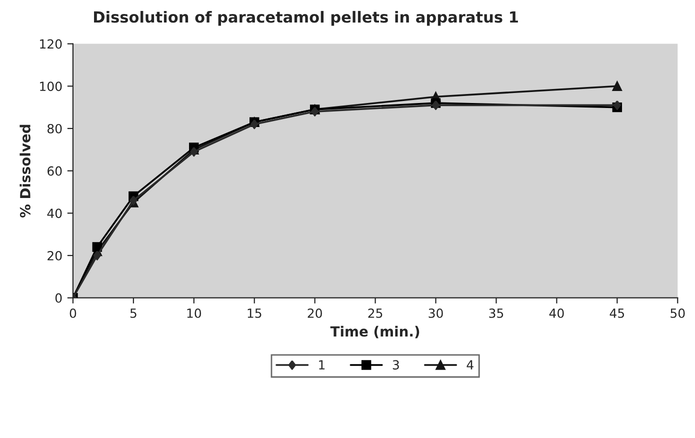  Describe the element at coordinates (54, 213) in the screenshot. I see `y-tick-label: 40` at that location.